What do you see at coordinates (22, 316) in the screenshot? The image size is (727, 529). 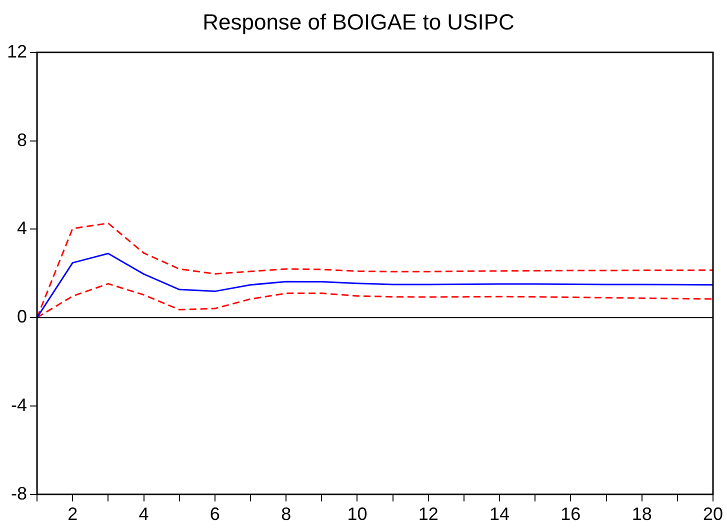 I see `y-tick-label: 0` at bounding box center [22, 316].